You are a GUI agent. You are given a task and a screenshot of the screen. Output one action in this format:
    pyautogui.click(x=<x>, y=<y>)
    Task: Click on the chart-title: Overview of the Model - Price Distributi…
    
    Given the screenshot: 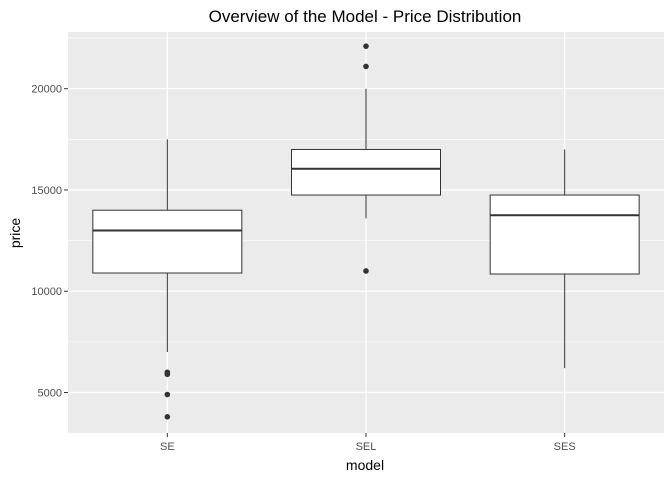 What is the action you would take?
    pyautogui.click(x=365, y=16)
    